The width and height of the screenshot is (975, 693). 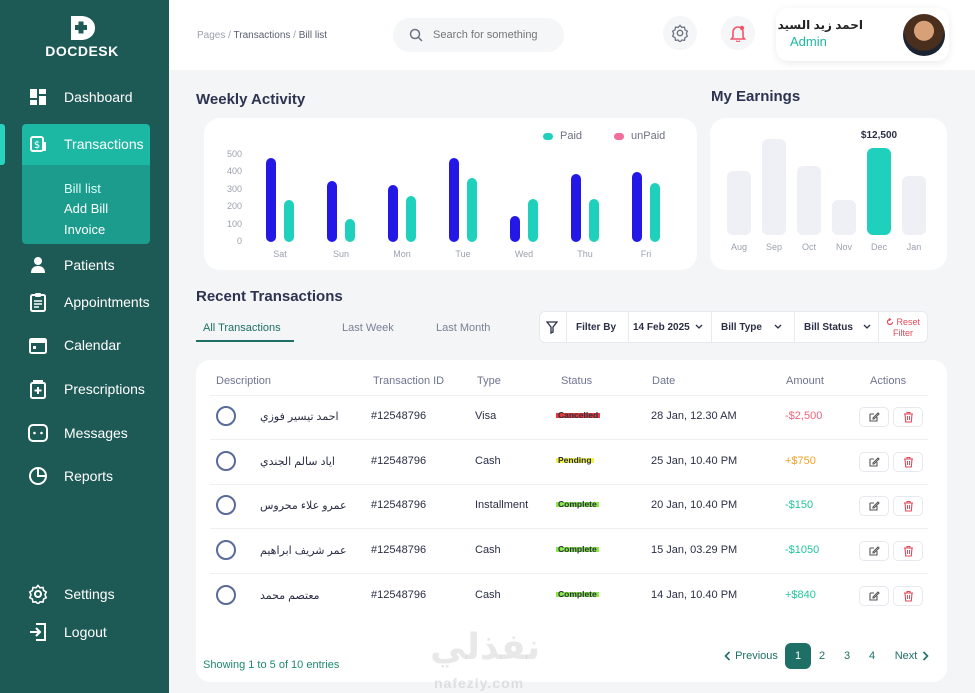 What do you see at coordinates (82, 188) in the screenshot?
I see `submenu-item-bill-list: Bill list` at bounding box center [82, 188].